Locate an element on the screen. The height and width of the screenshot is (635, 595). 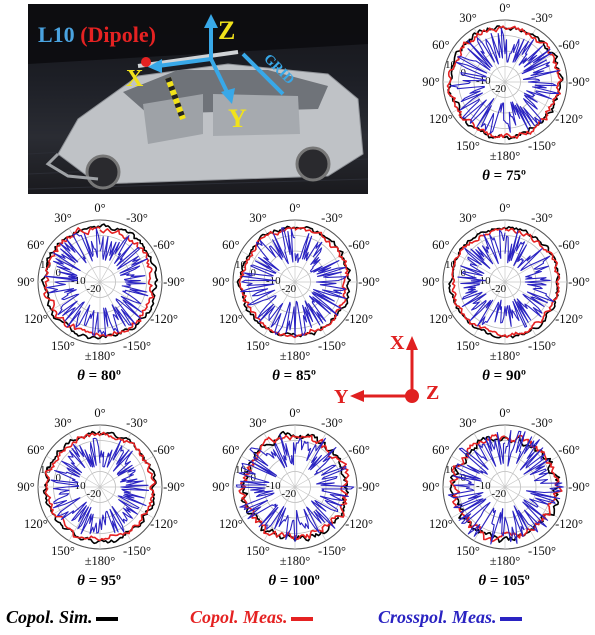
photo-axis-z: Z is located at coordinates (227, 30).